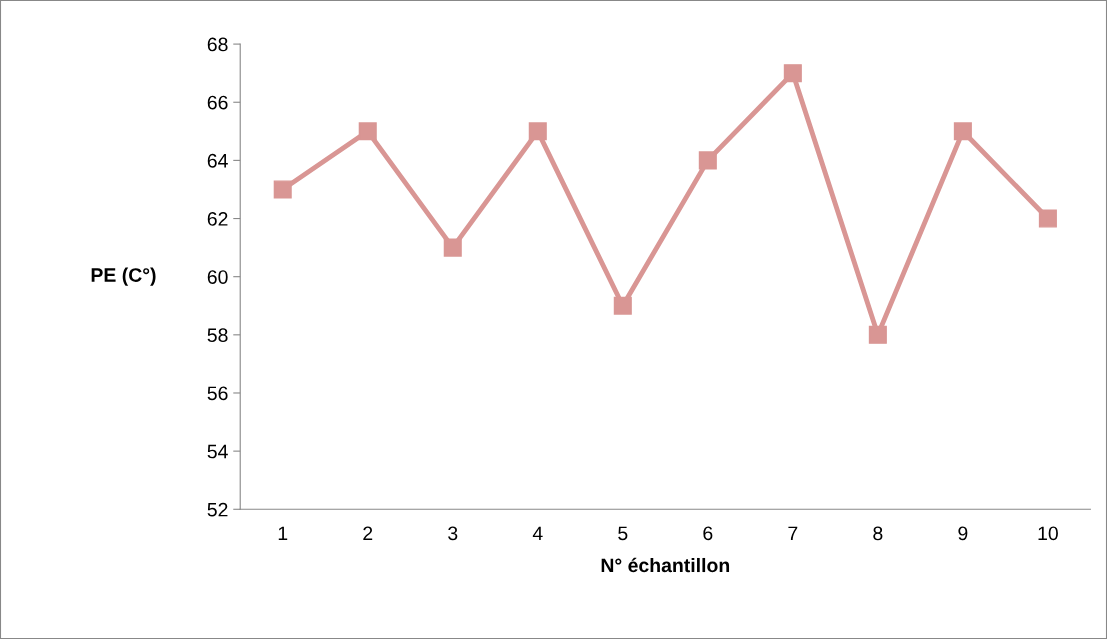 This screenshot has width=1107, height=639. I want to click on x-tick-label: 10, so click(1048, 533).